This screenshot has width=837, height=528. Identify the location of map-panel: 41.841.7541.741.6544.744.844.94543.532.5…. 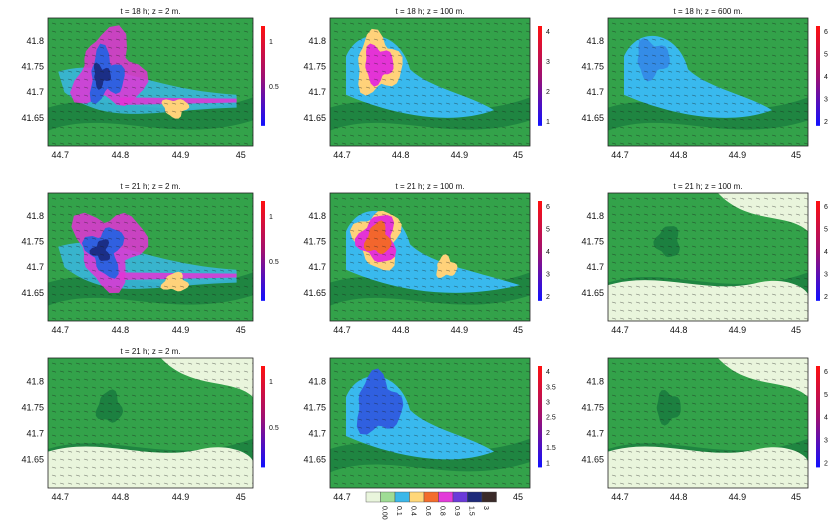
(429, 429).